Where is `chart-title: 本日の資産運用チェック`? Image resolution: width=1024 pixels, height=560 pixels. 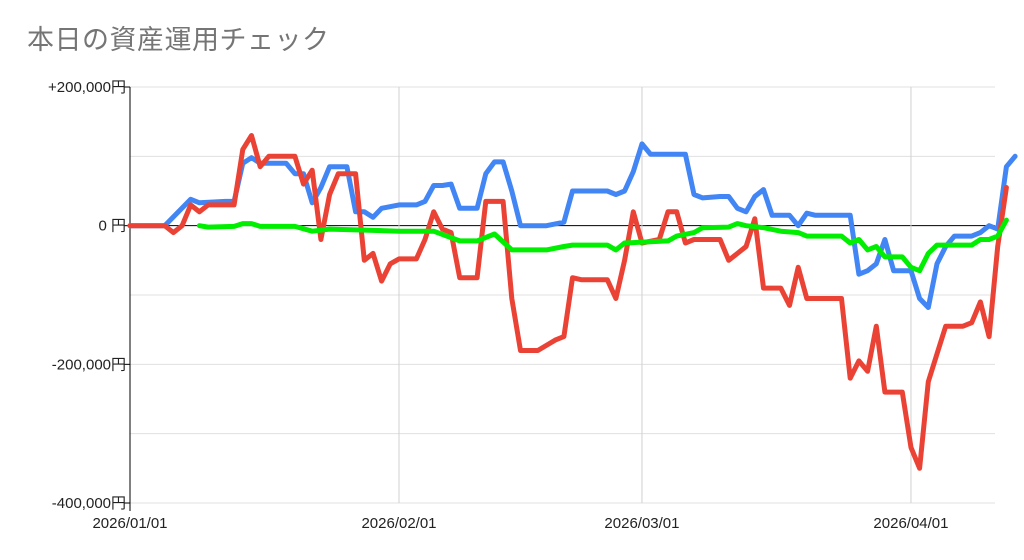 chart-title: 本日の資産運用チェック is located at coordinates (178, 40).